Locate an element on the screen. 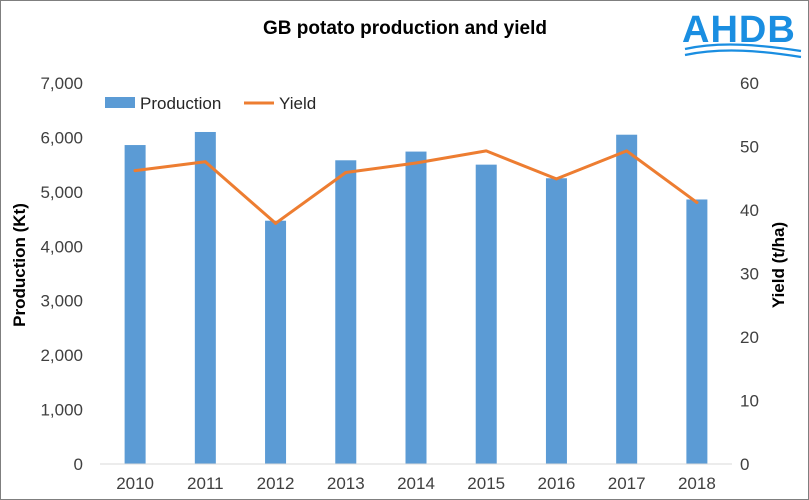 The image size is (809, 500). x-tick-label: 2012 is located at coordinates (276, 483).